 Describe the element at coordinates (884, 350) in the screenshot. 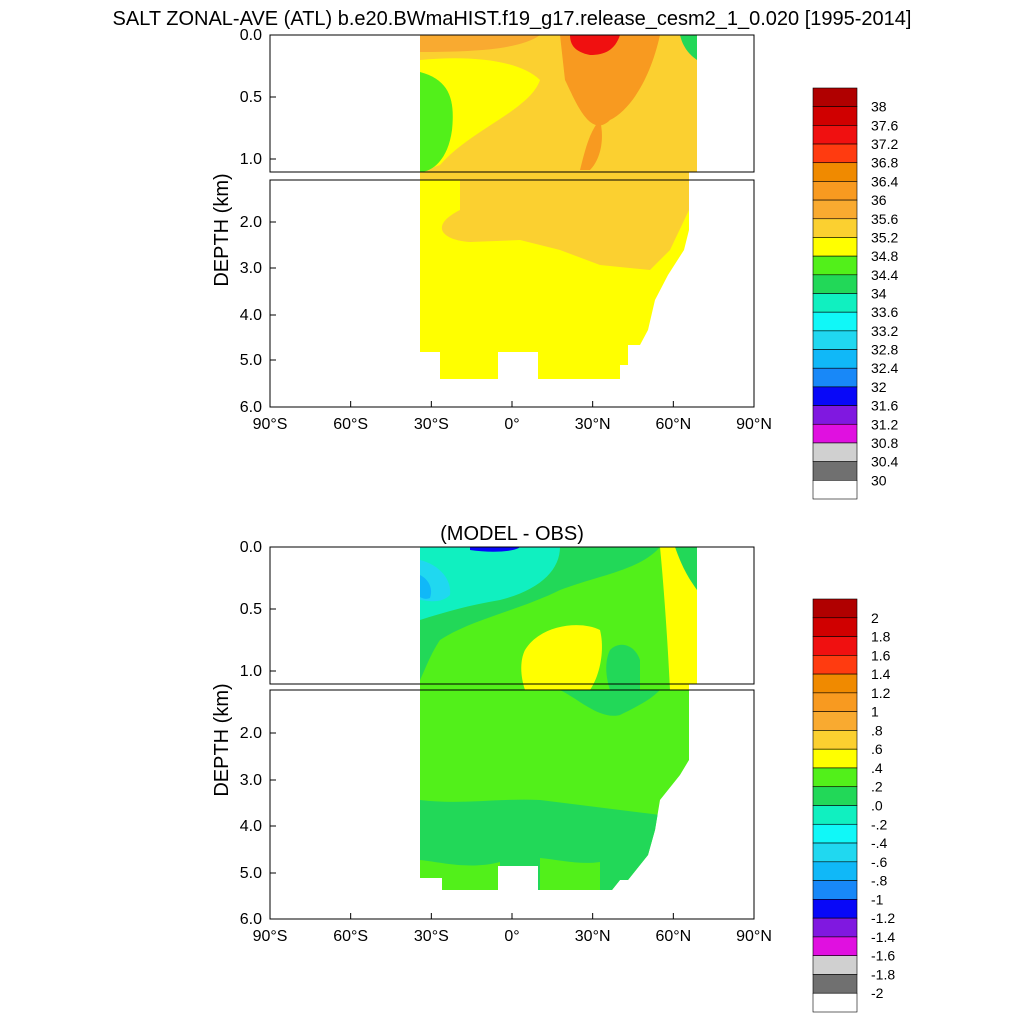

I see `colorbar-label: 32.8` at that location.